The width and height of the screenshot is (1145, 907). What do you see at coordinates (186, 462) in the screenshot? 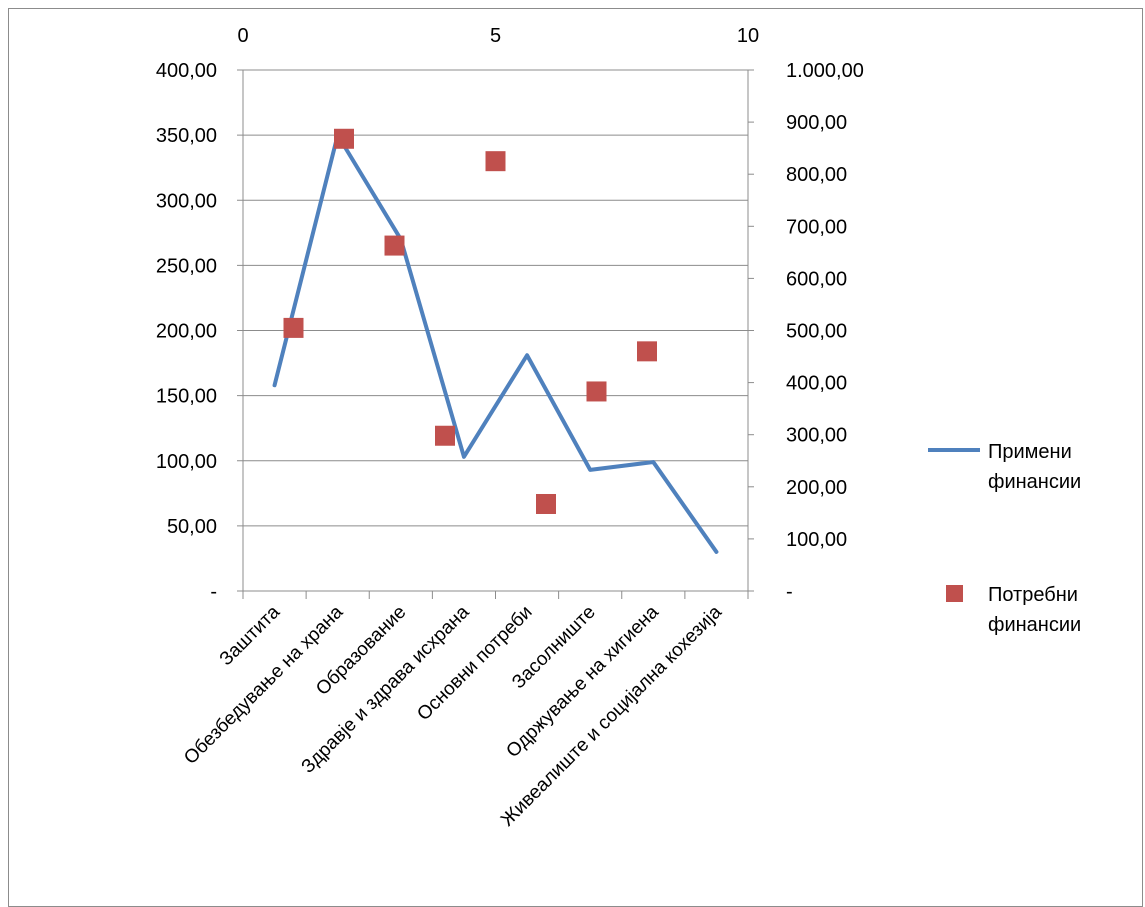
I see `left-axis-tick-label: 100,00` at bounding box center [186, 462].